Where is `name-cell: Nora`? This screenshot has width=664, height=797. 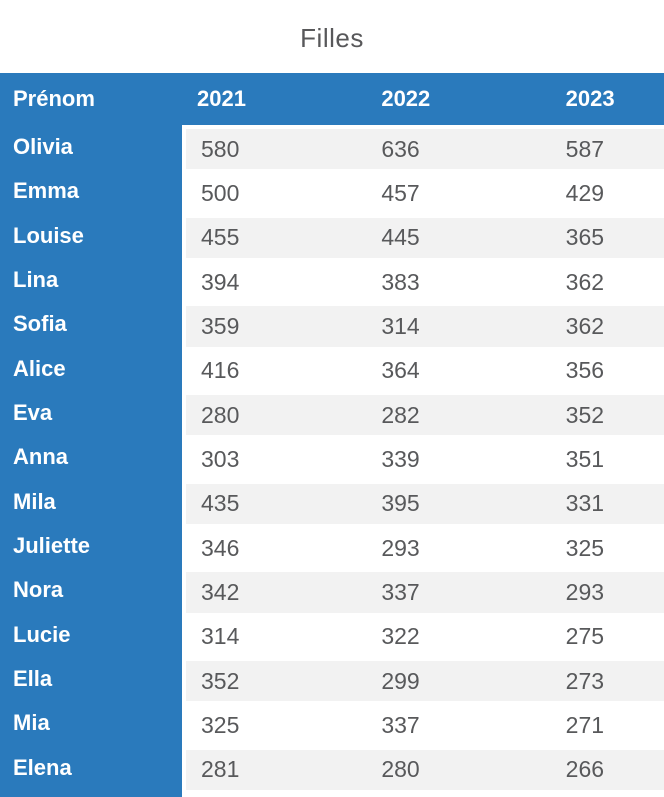
name-cell: Nora is located at coordinates (91, 590).